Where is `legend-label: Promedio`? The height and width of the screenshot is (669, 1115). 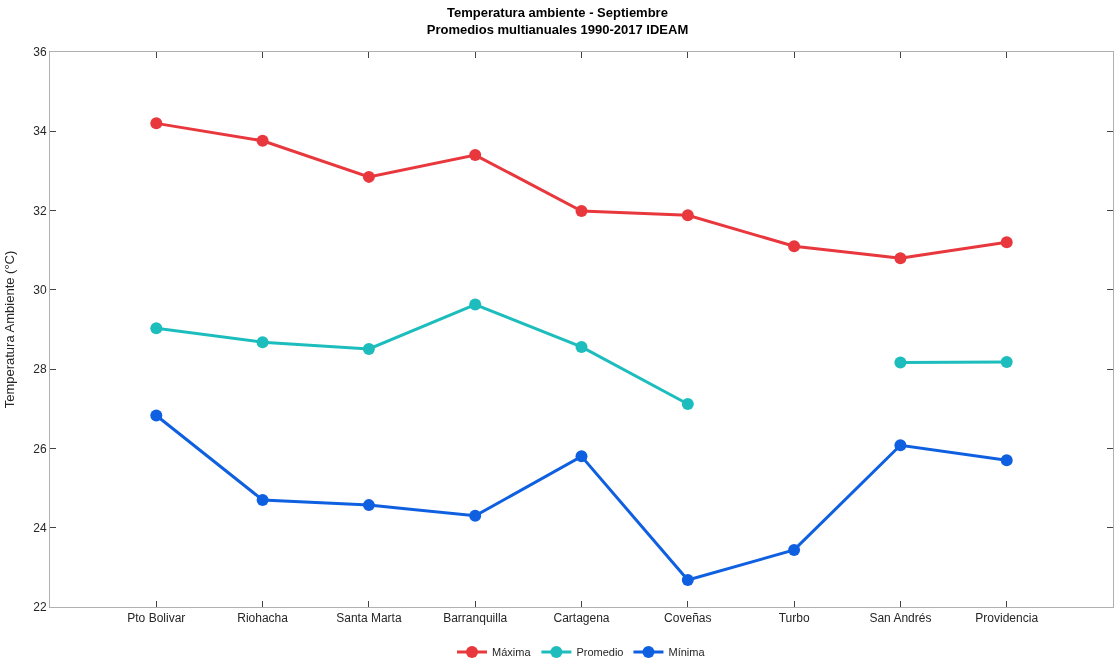 legend-label: Promedio is located at coordinates (600, 652).